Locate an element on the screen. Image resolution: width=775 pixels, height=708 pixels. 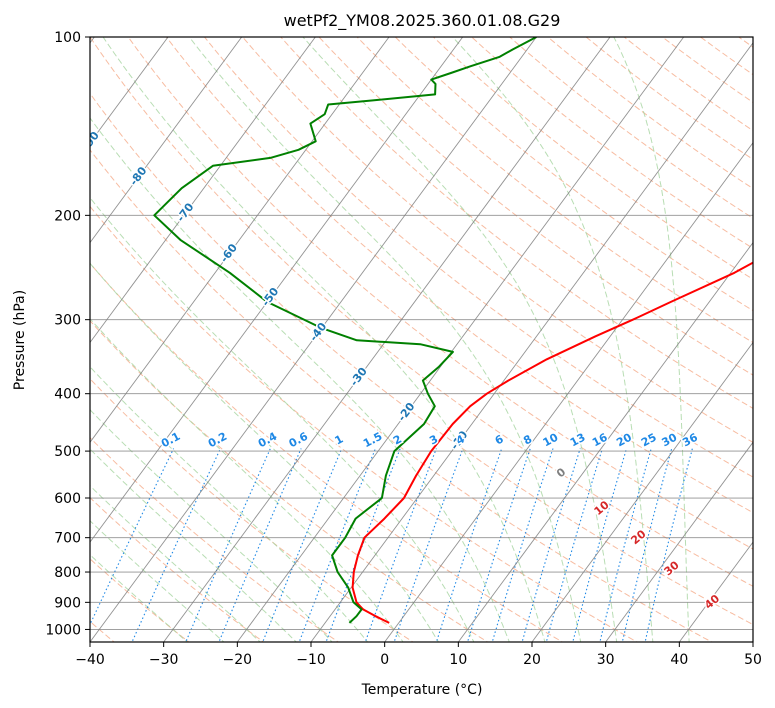
x-tick-label: 50 is located at coordinates (753, 660).